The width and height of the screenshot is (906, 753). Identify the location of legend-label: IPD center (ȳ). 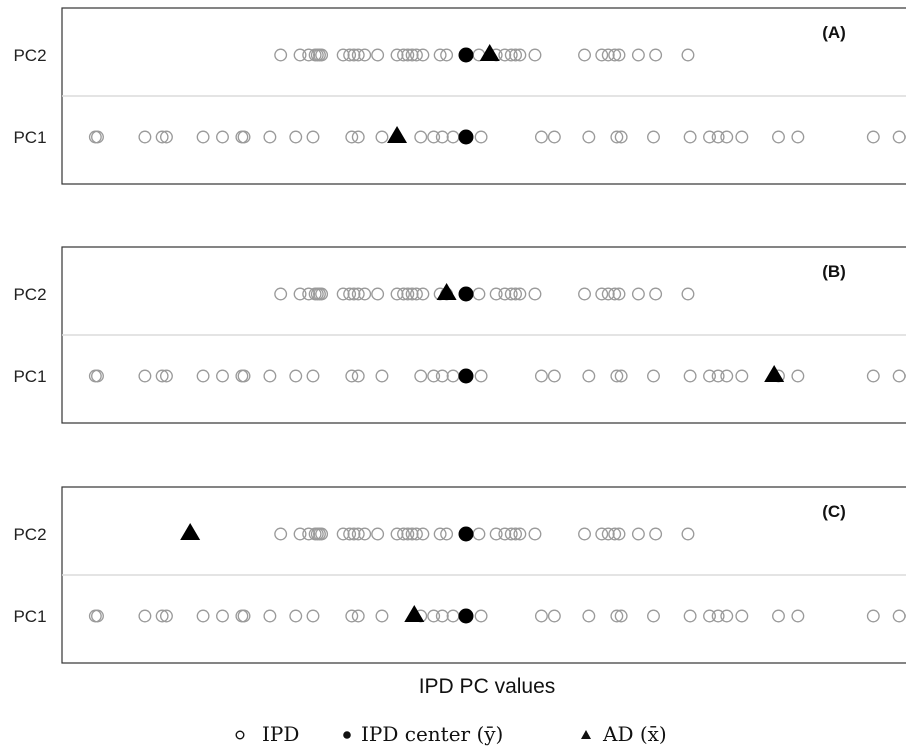
(432, 734).